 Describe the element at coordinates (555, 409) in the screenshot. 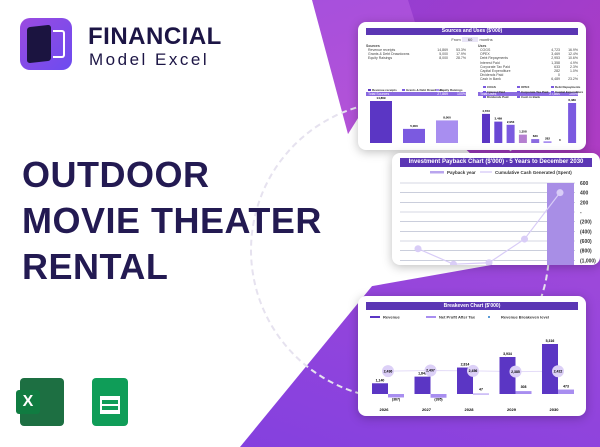

I see `x-tick-label: 2030` at that location.